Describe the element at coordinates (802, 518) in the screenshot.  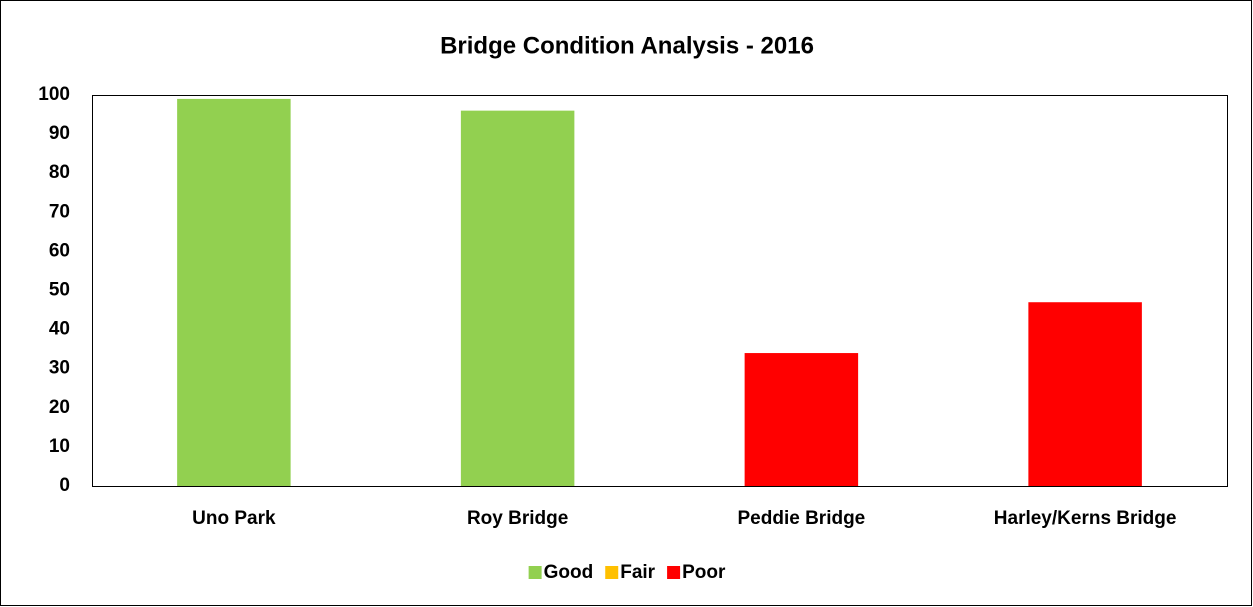
I see `x-tick-label: Peddie Bridge` at that location.